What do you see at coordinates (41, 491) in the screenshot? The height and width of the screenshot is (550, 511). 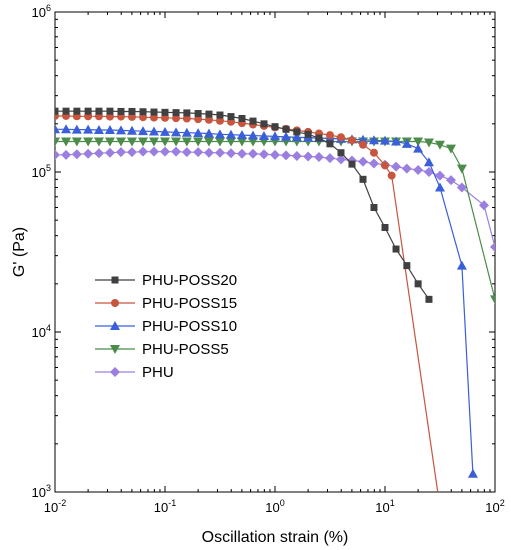 I see `y-tick-label: 10³` at bounding box center [41, 491].